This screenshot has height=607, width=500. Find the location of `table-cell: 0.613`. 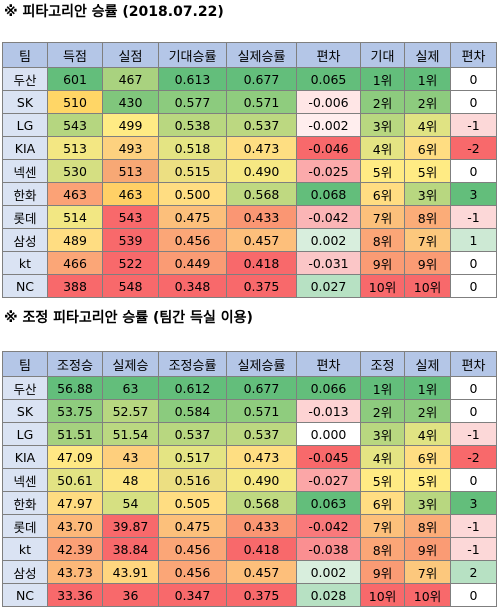

table-cell: 0.613 is located at coordinates (192, 79).